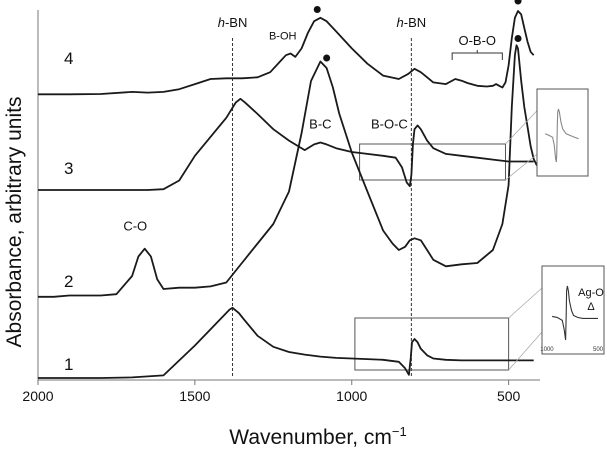 This screenshot has height=451, width=607. What do you see at coordinates (320, 124) in the screenshot?
I see `peak-annotation: B-C` at bounding box center [320, 124].